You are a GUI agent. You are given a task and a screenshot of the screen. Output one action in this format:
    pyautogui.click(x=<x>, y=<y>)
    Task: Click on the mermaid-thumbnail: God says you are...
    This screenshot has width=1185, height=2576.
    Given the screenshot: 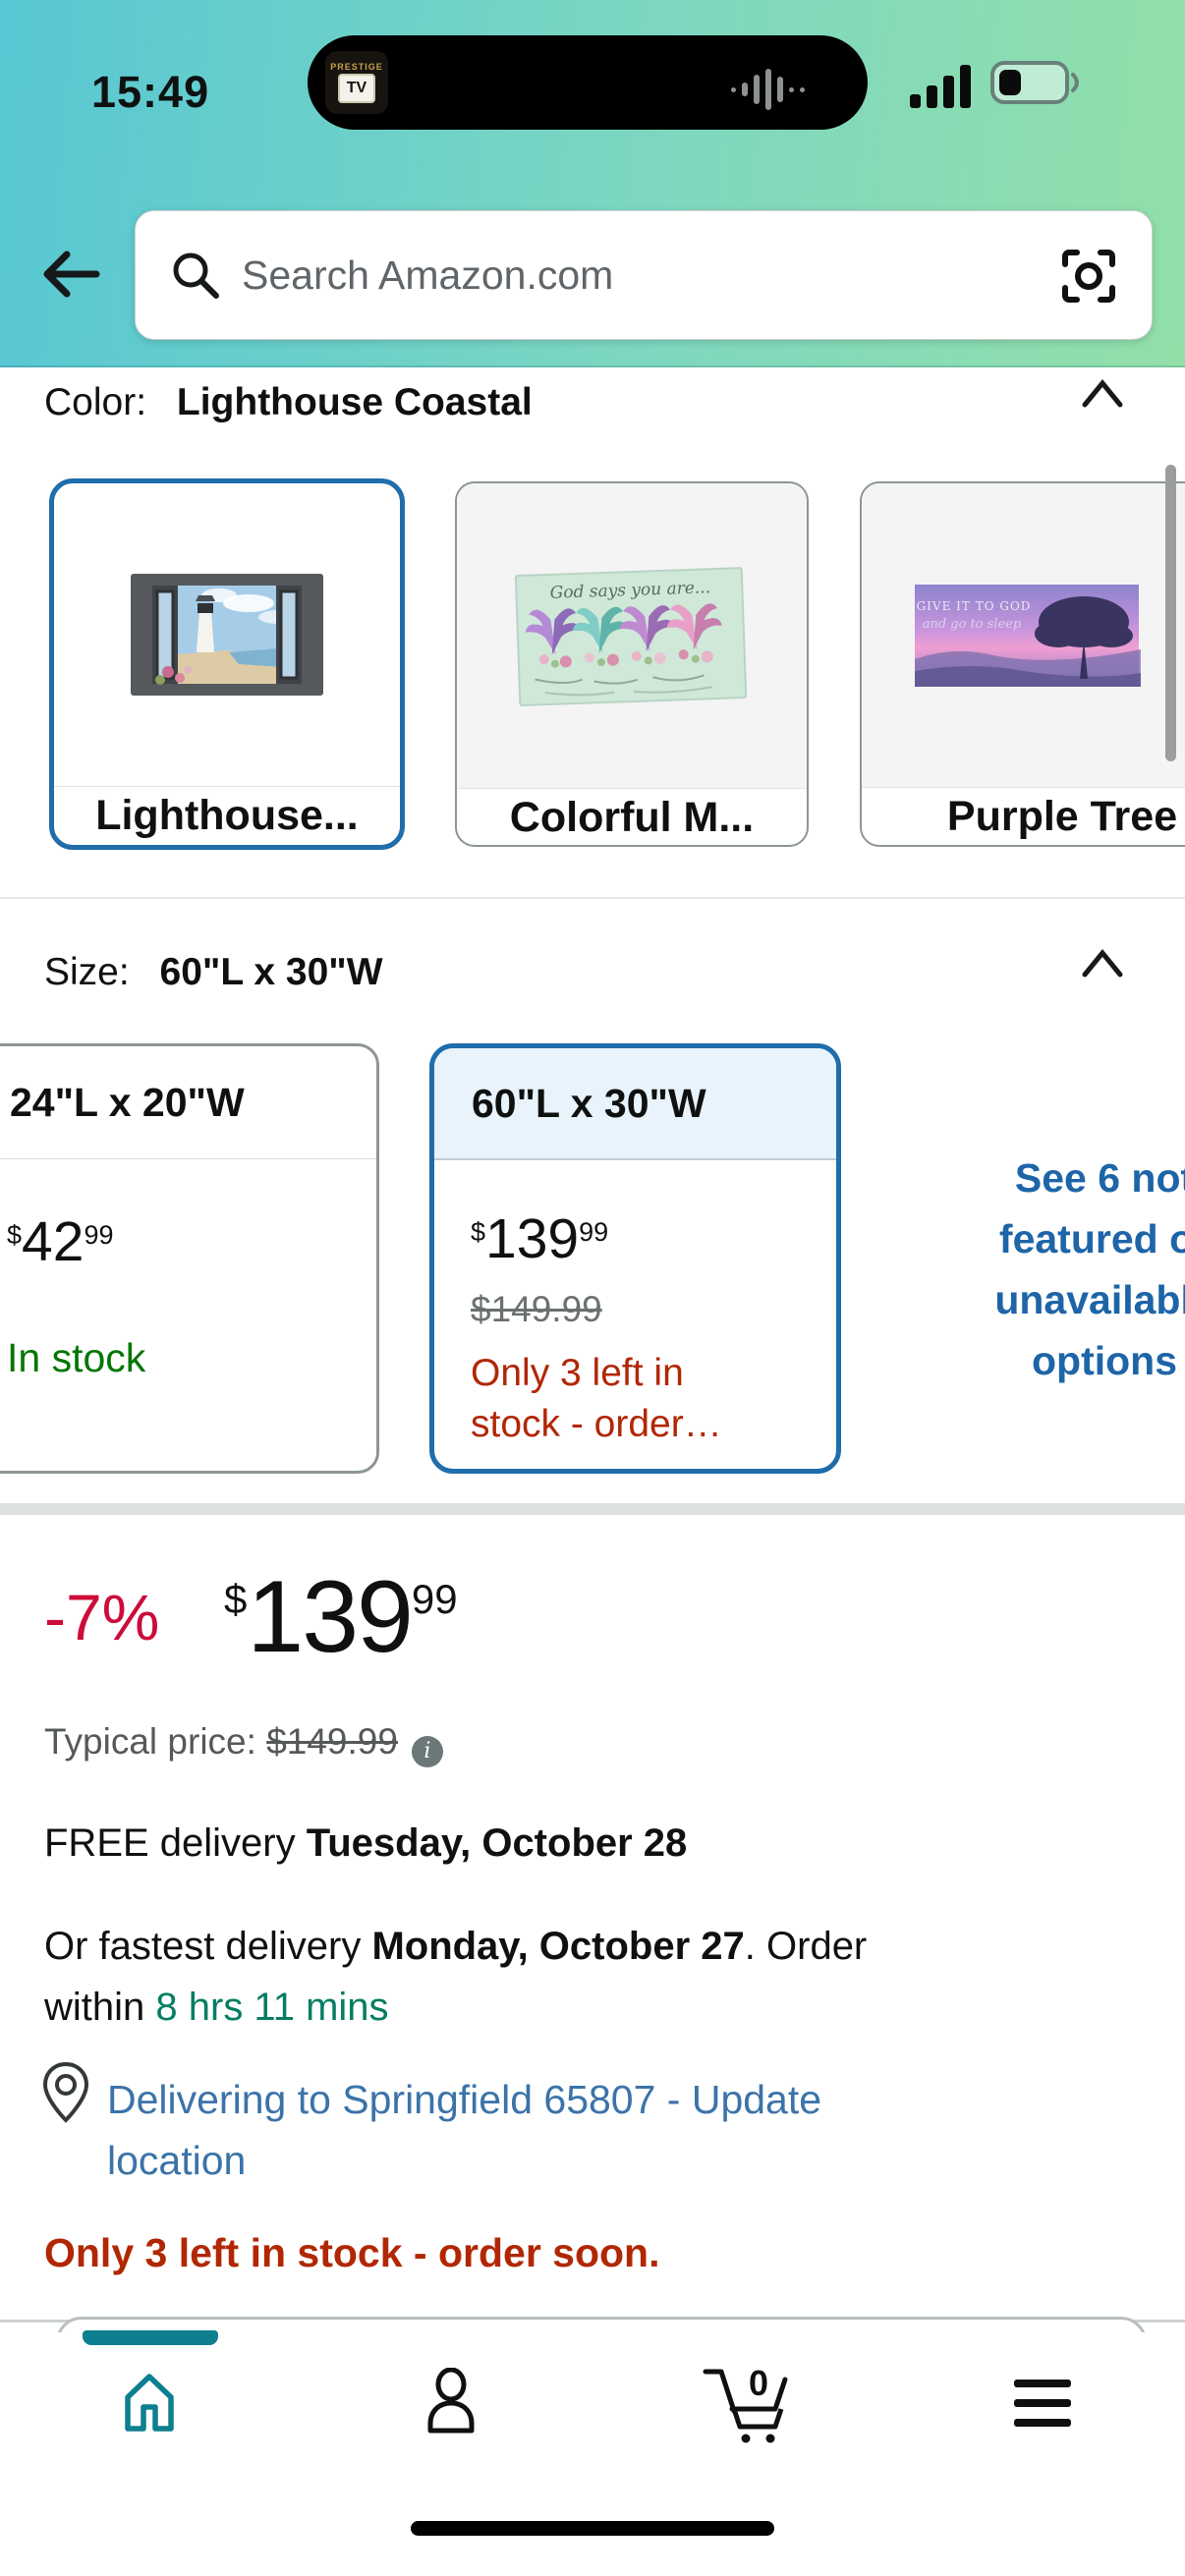 What is the action you would take?
    pyautogui.click(x=632, y=636)
    